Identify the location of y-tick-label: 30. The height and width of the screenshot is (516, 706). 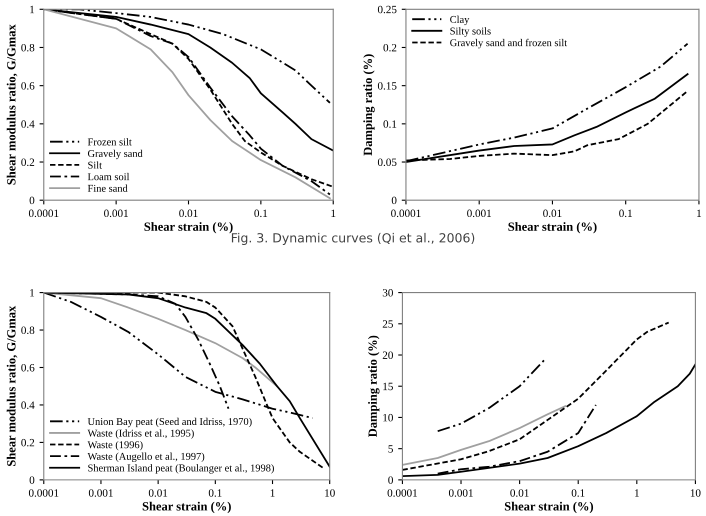
(387, 293).